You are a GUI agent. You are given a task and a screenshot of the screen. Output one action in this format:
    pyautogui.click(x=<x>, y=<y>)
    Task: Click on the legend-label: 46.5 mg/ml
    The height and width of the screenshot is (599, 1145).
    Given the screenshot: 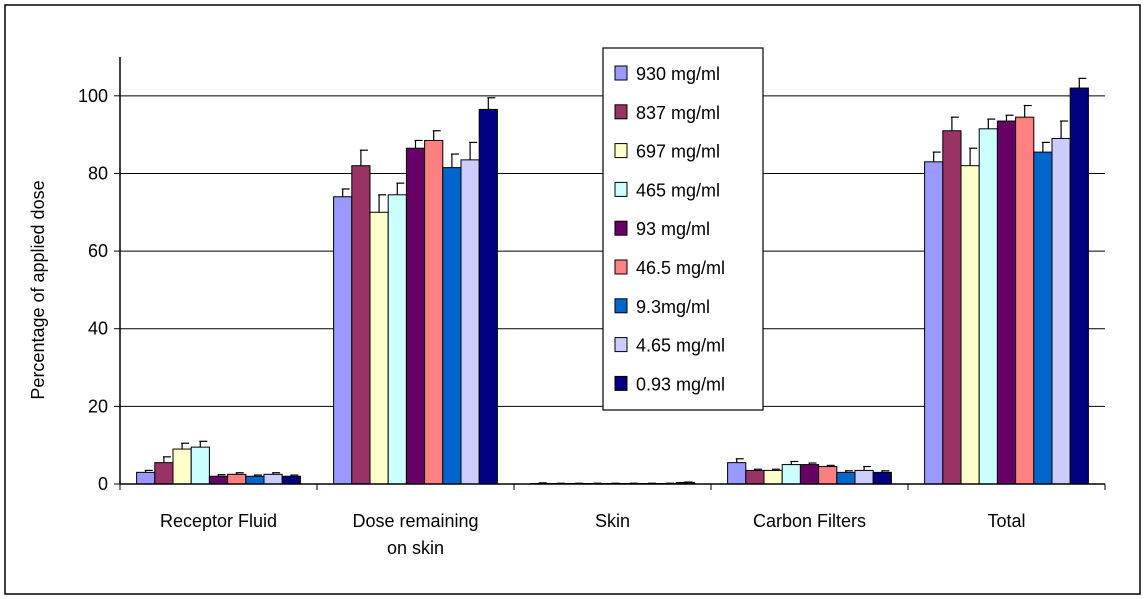 What is the action you would take?
    pyautogui.click(x=680, y=268)
    